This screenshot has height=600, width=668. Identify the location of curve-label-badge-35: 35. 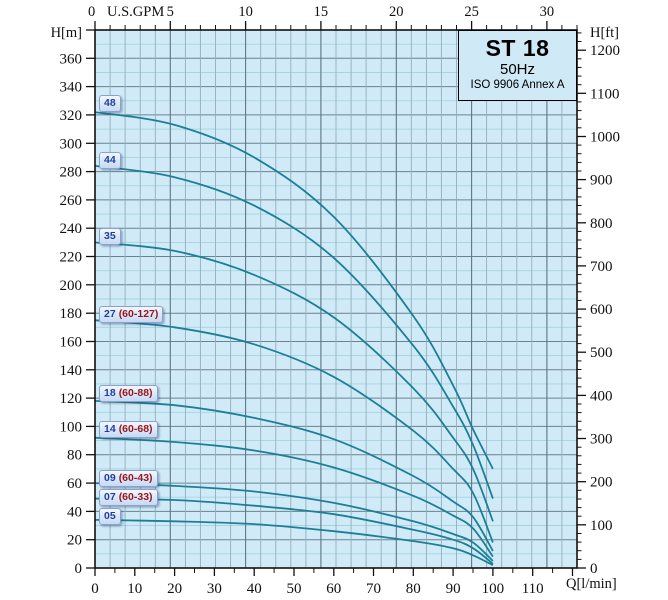
(110, 236).